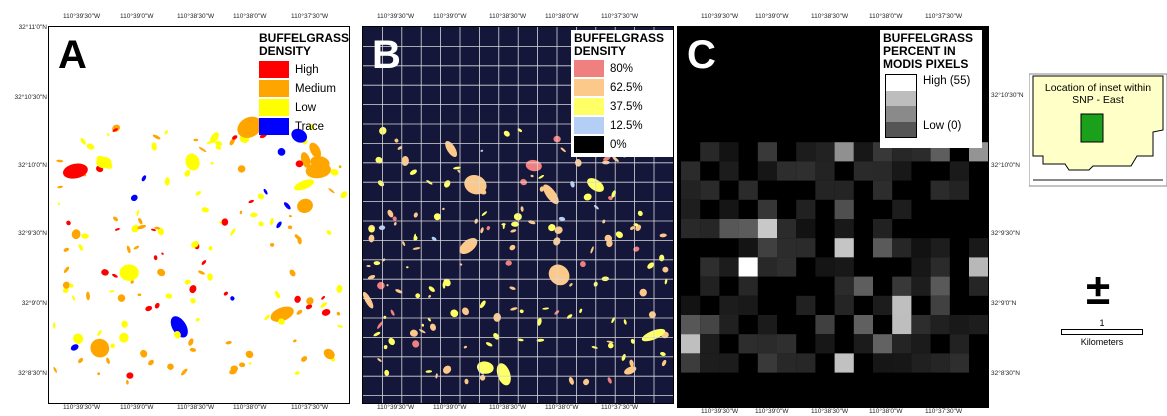 The width and height of the screenshot is (1167, 416). Describe the element at coordinates (32, 27) in the screenshot. I see `coordinate-label: 32°11'0"N` at that location.